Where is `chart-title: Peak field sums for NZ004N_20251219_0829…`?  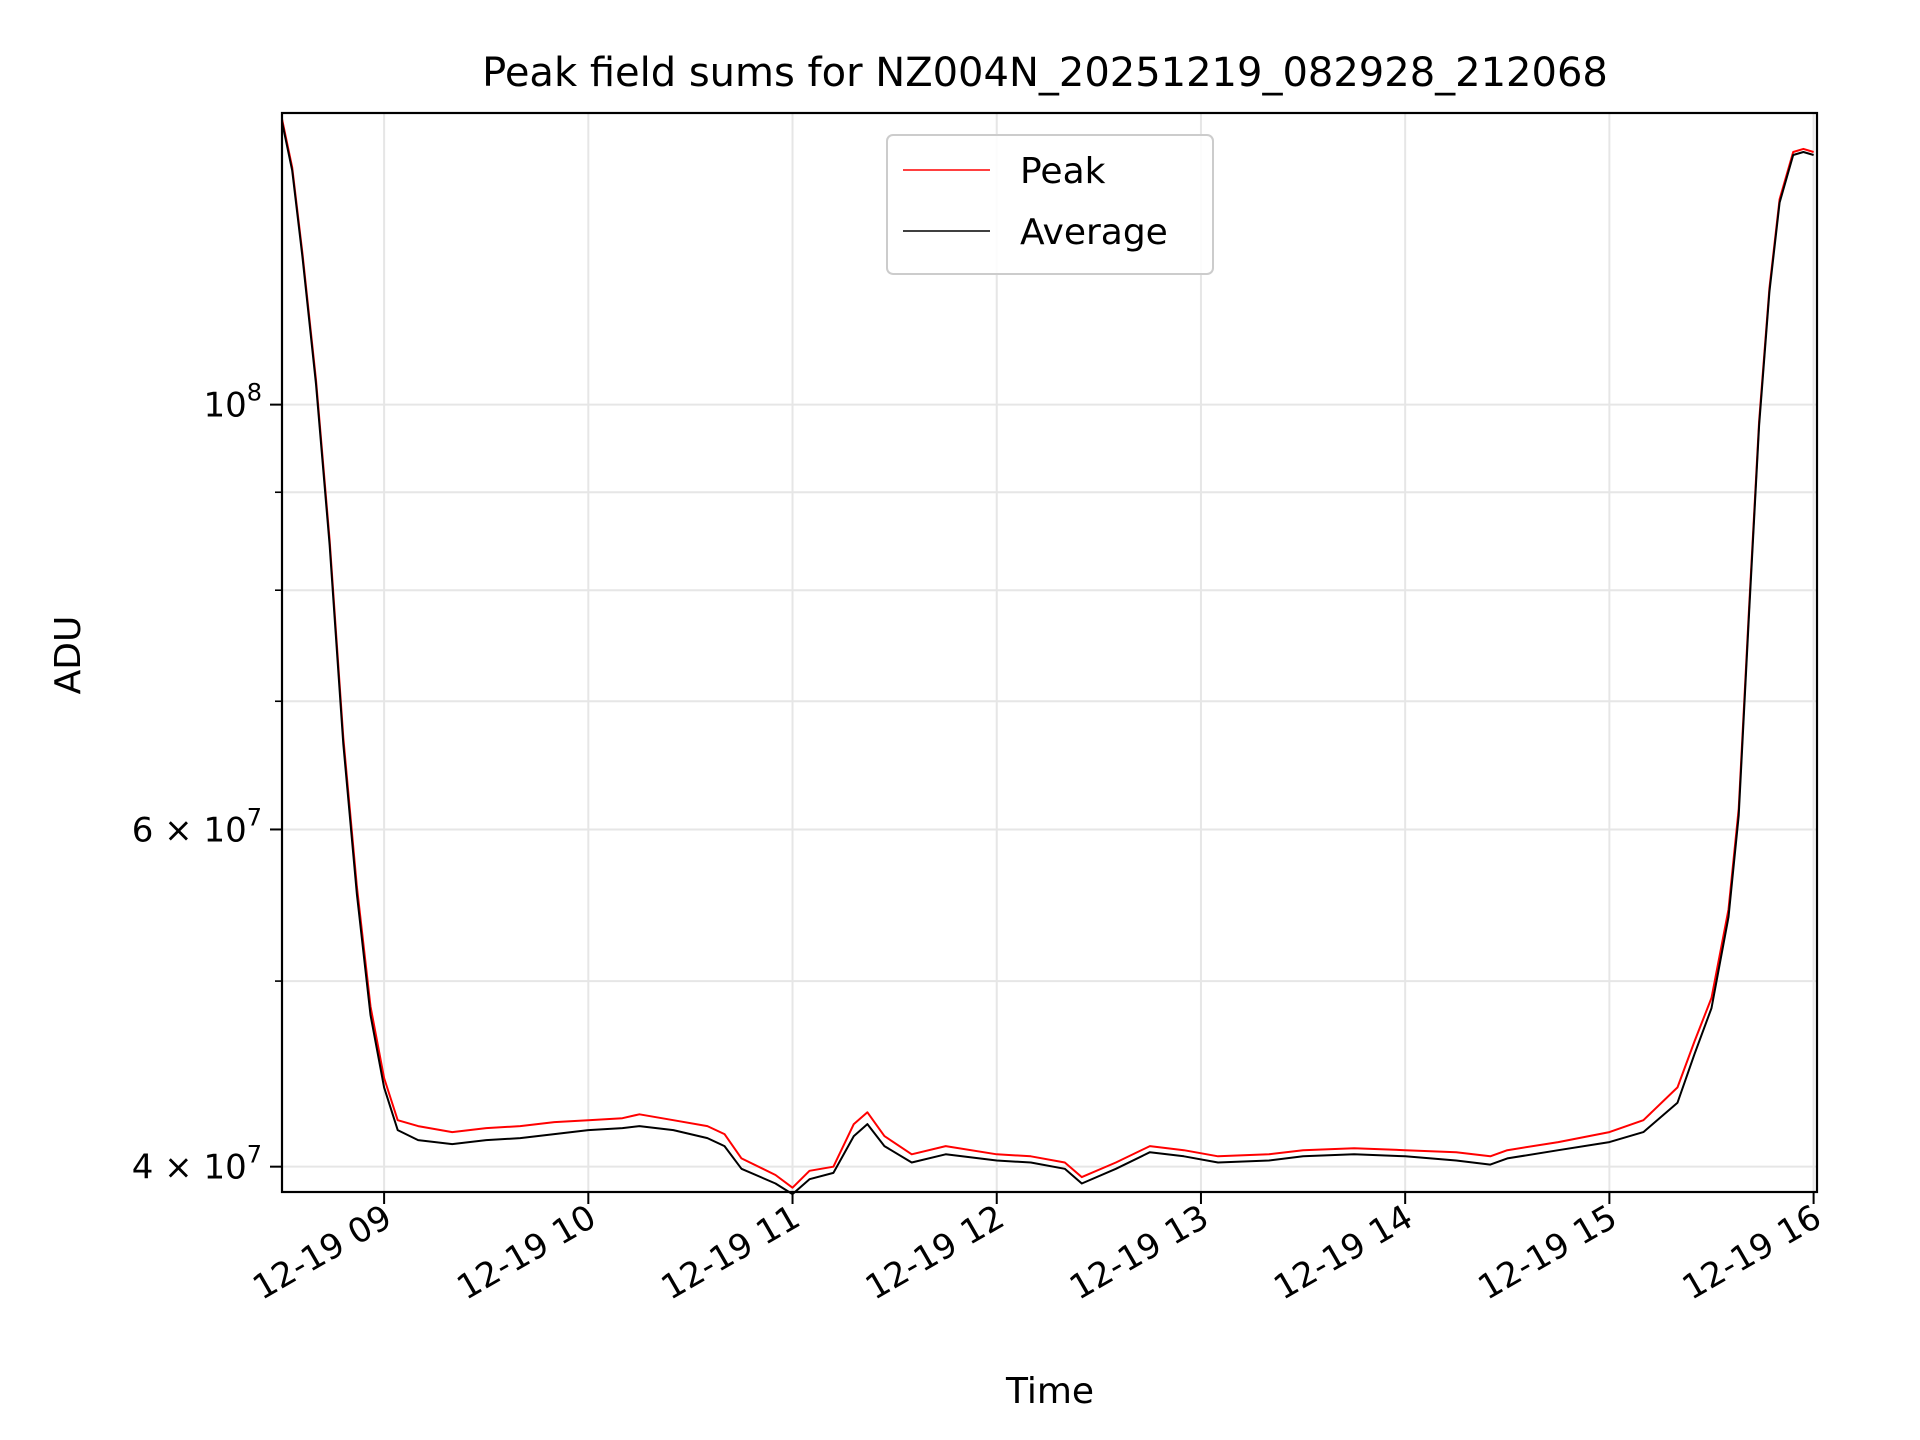 chart-title: Peak field sums for NZ004N_20251219_0829… is located at coordinates (1045, 73).